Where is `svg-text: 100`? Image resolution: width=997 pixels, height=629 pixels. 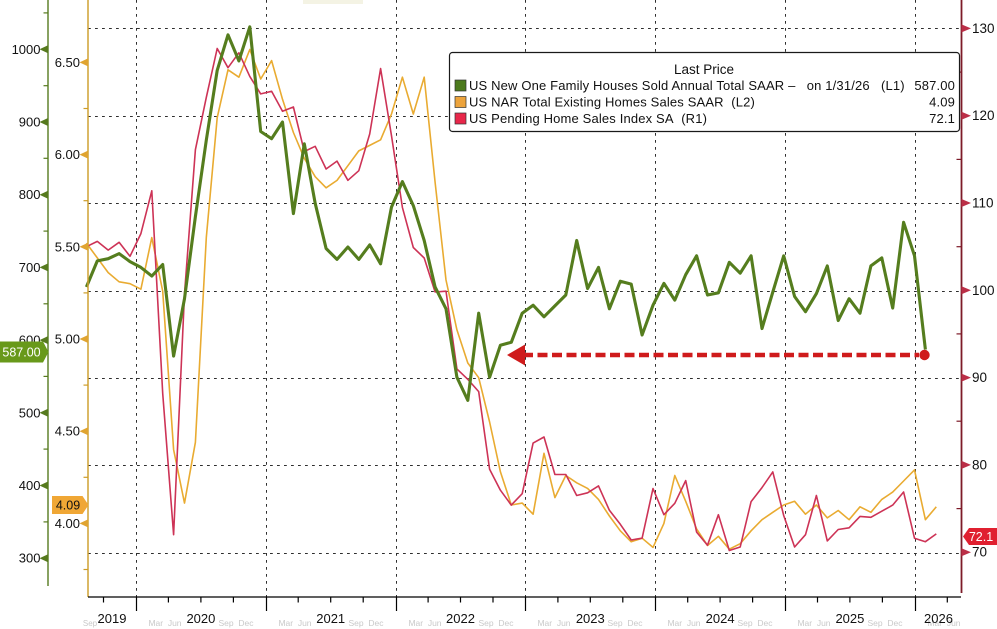
svg-text: 100 is located at coordinates (983, 290).